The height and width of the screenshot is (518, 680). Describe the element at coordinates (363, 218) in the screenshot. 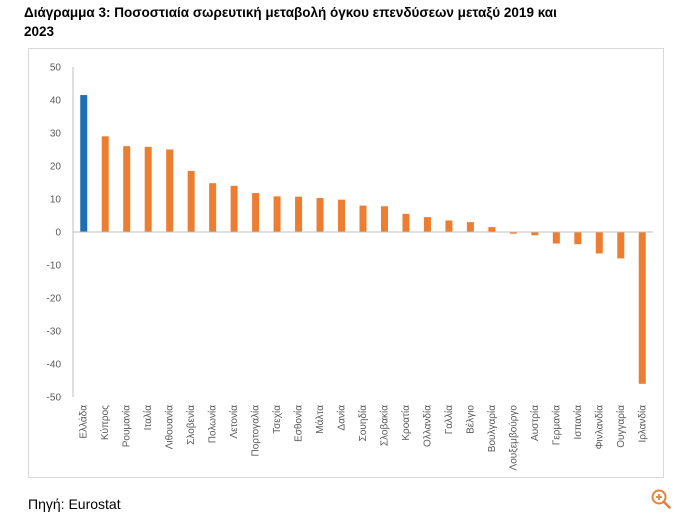

I see `bar-Σουηδία` at that location.